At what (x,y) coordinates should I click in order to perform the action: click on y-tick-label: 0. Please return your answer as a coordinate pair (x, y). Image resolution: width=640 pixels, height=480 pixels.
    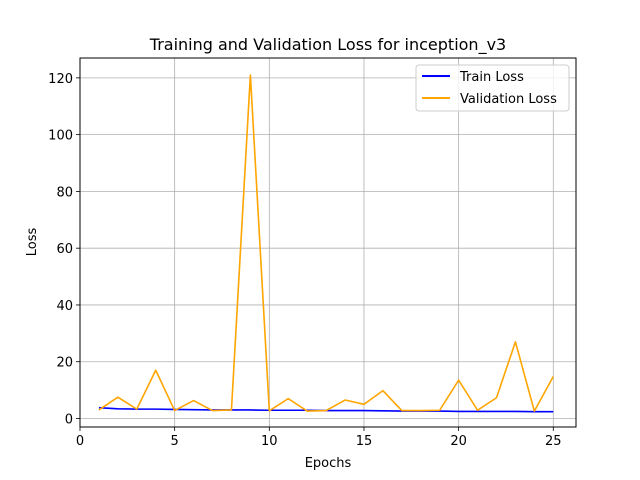
    Looking at the image, I should click on (69, 419).